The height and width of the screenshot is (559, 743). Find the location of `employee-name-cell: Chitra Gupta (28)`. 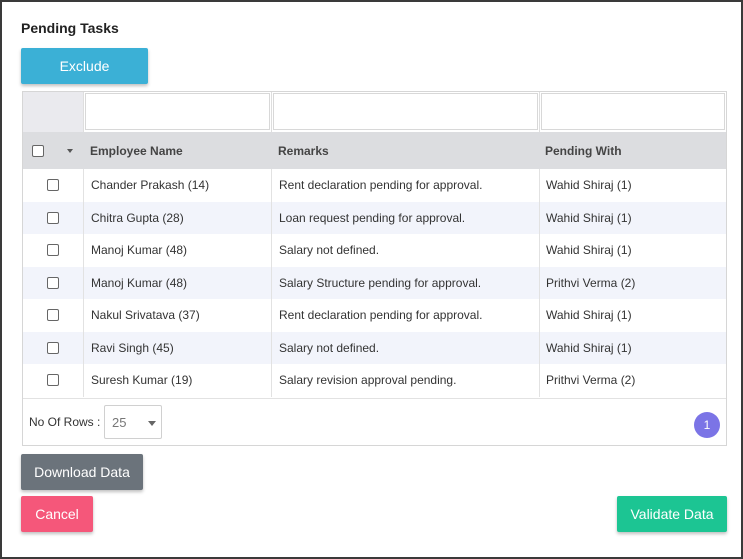

employee-name-cell: Chitra Gupta (28) is located at coordinates (178, 217).